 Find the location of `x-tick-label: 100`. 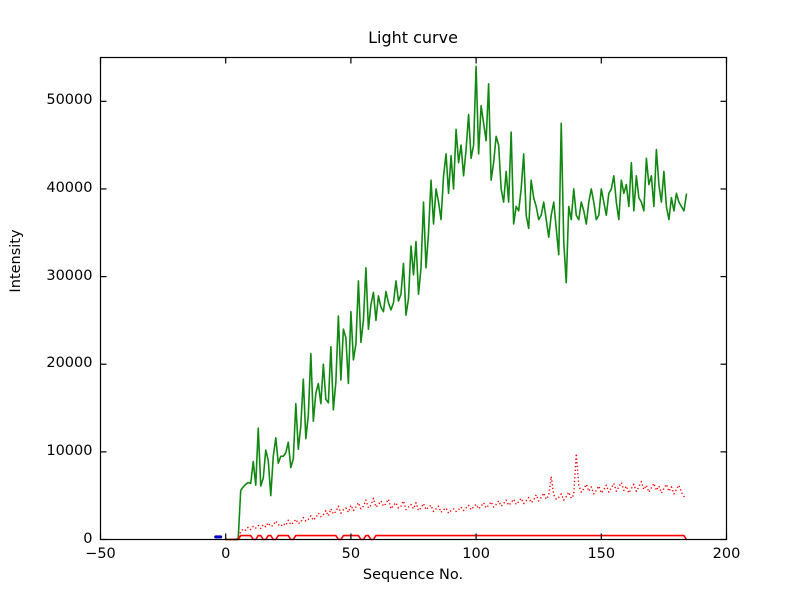

x-tick-label: 100 is located at coordinates (476, 553).